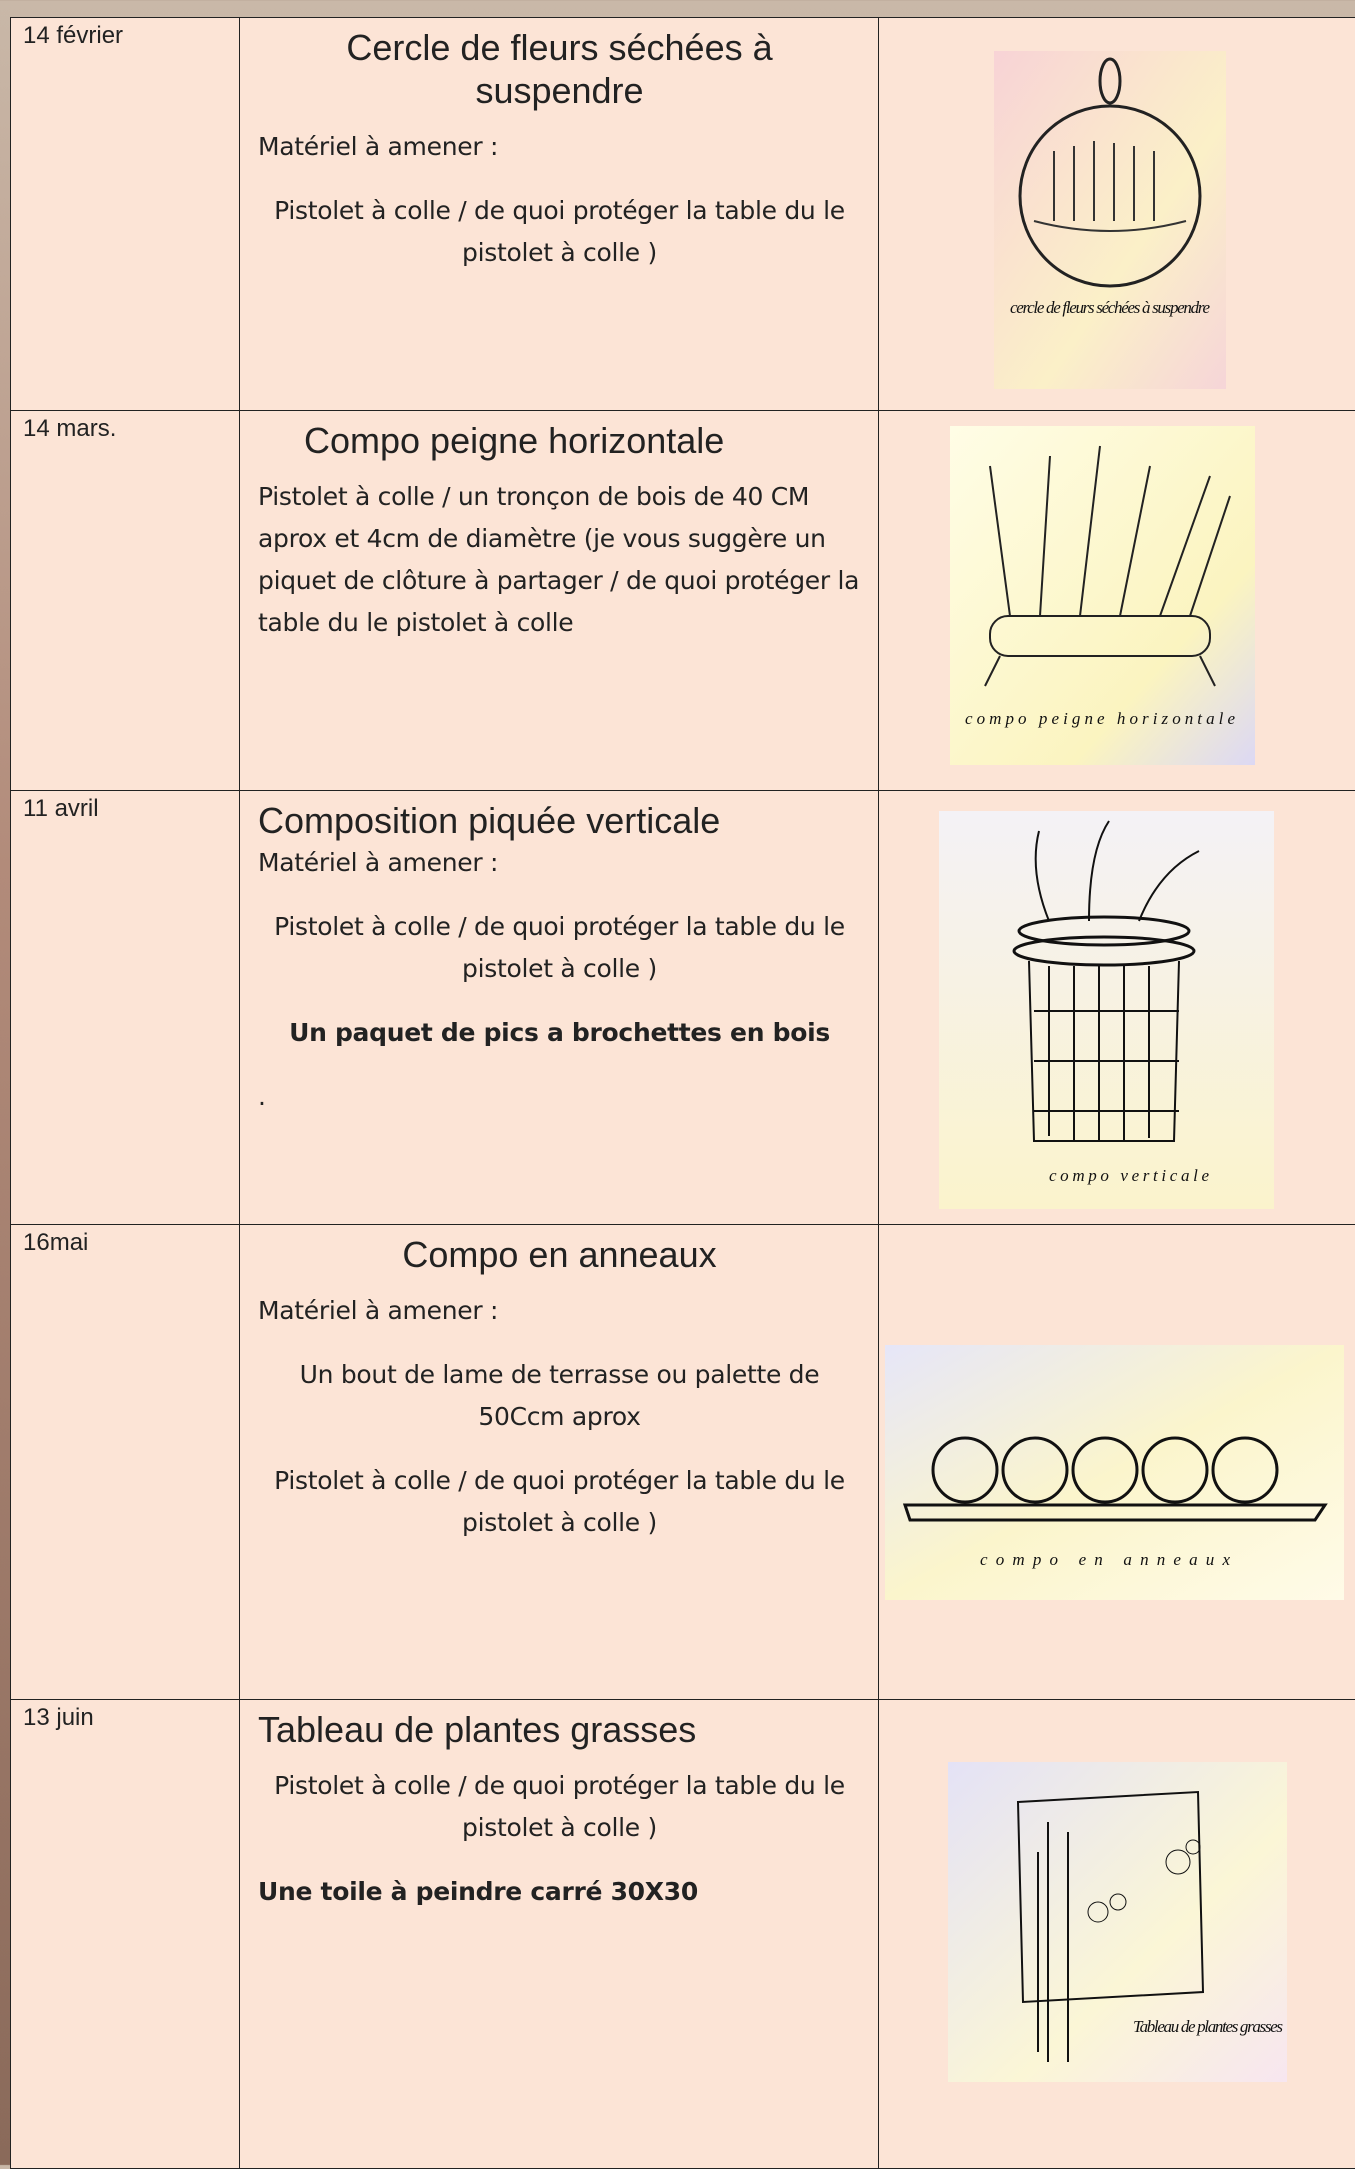  Describe the element at coordinates (61, 808) in the screenshot. I see `date: 11 avril` at that location.